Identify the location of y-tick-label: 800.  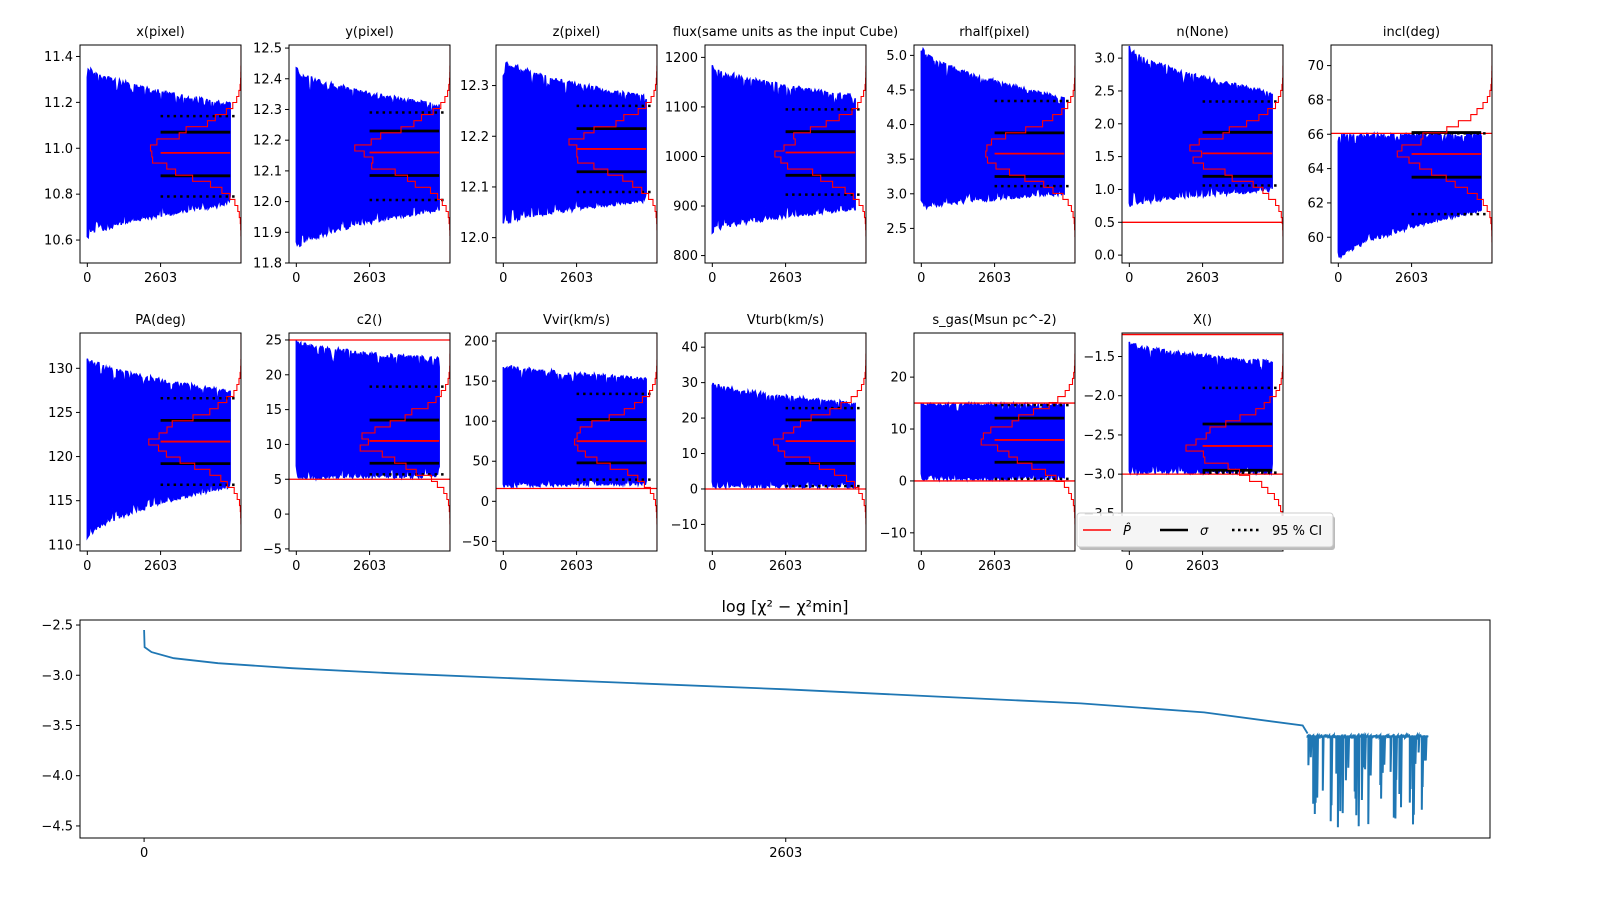
(685, 256).